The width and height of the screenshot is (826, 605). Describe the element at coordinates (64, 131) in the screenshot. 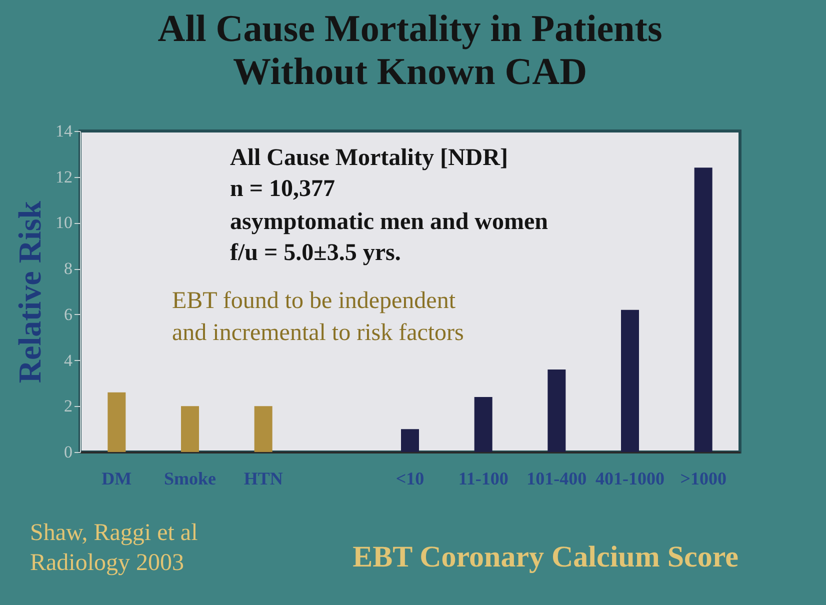

I see `y-tick-label: 14` at that location.